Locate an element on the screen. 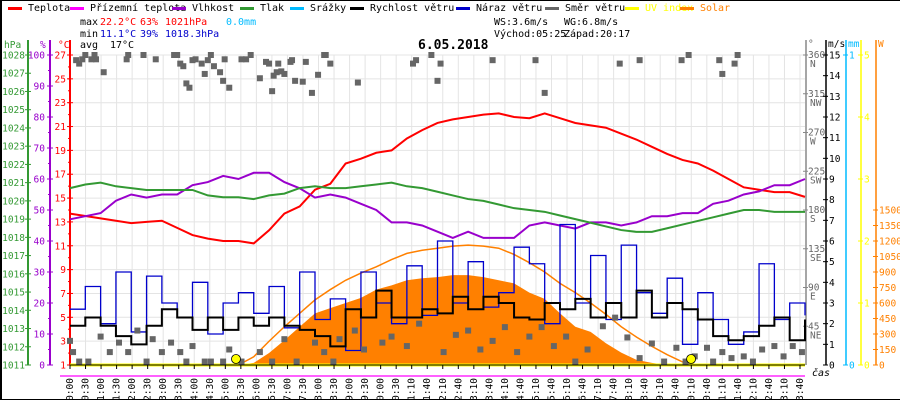 This screenshot has height=400, width=900. wind-tick-label: 8 is located at coordinates (832, 200).